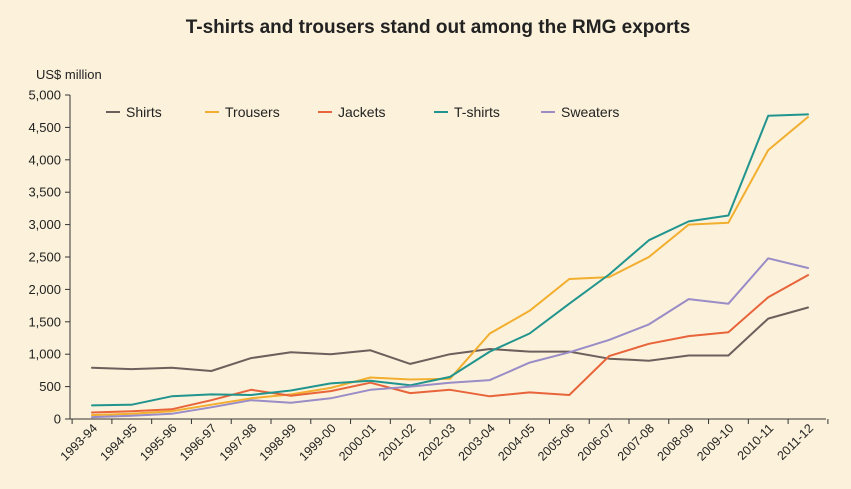  What do you see at coordinates (675, 442) in the screenshot?
I see `x-tick-label: 2008-09` at bounding box center [675, 442].